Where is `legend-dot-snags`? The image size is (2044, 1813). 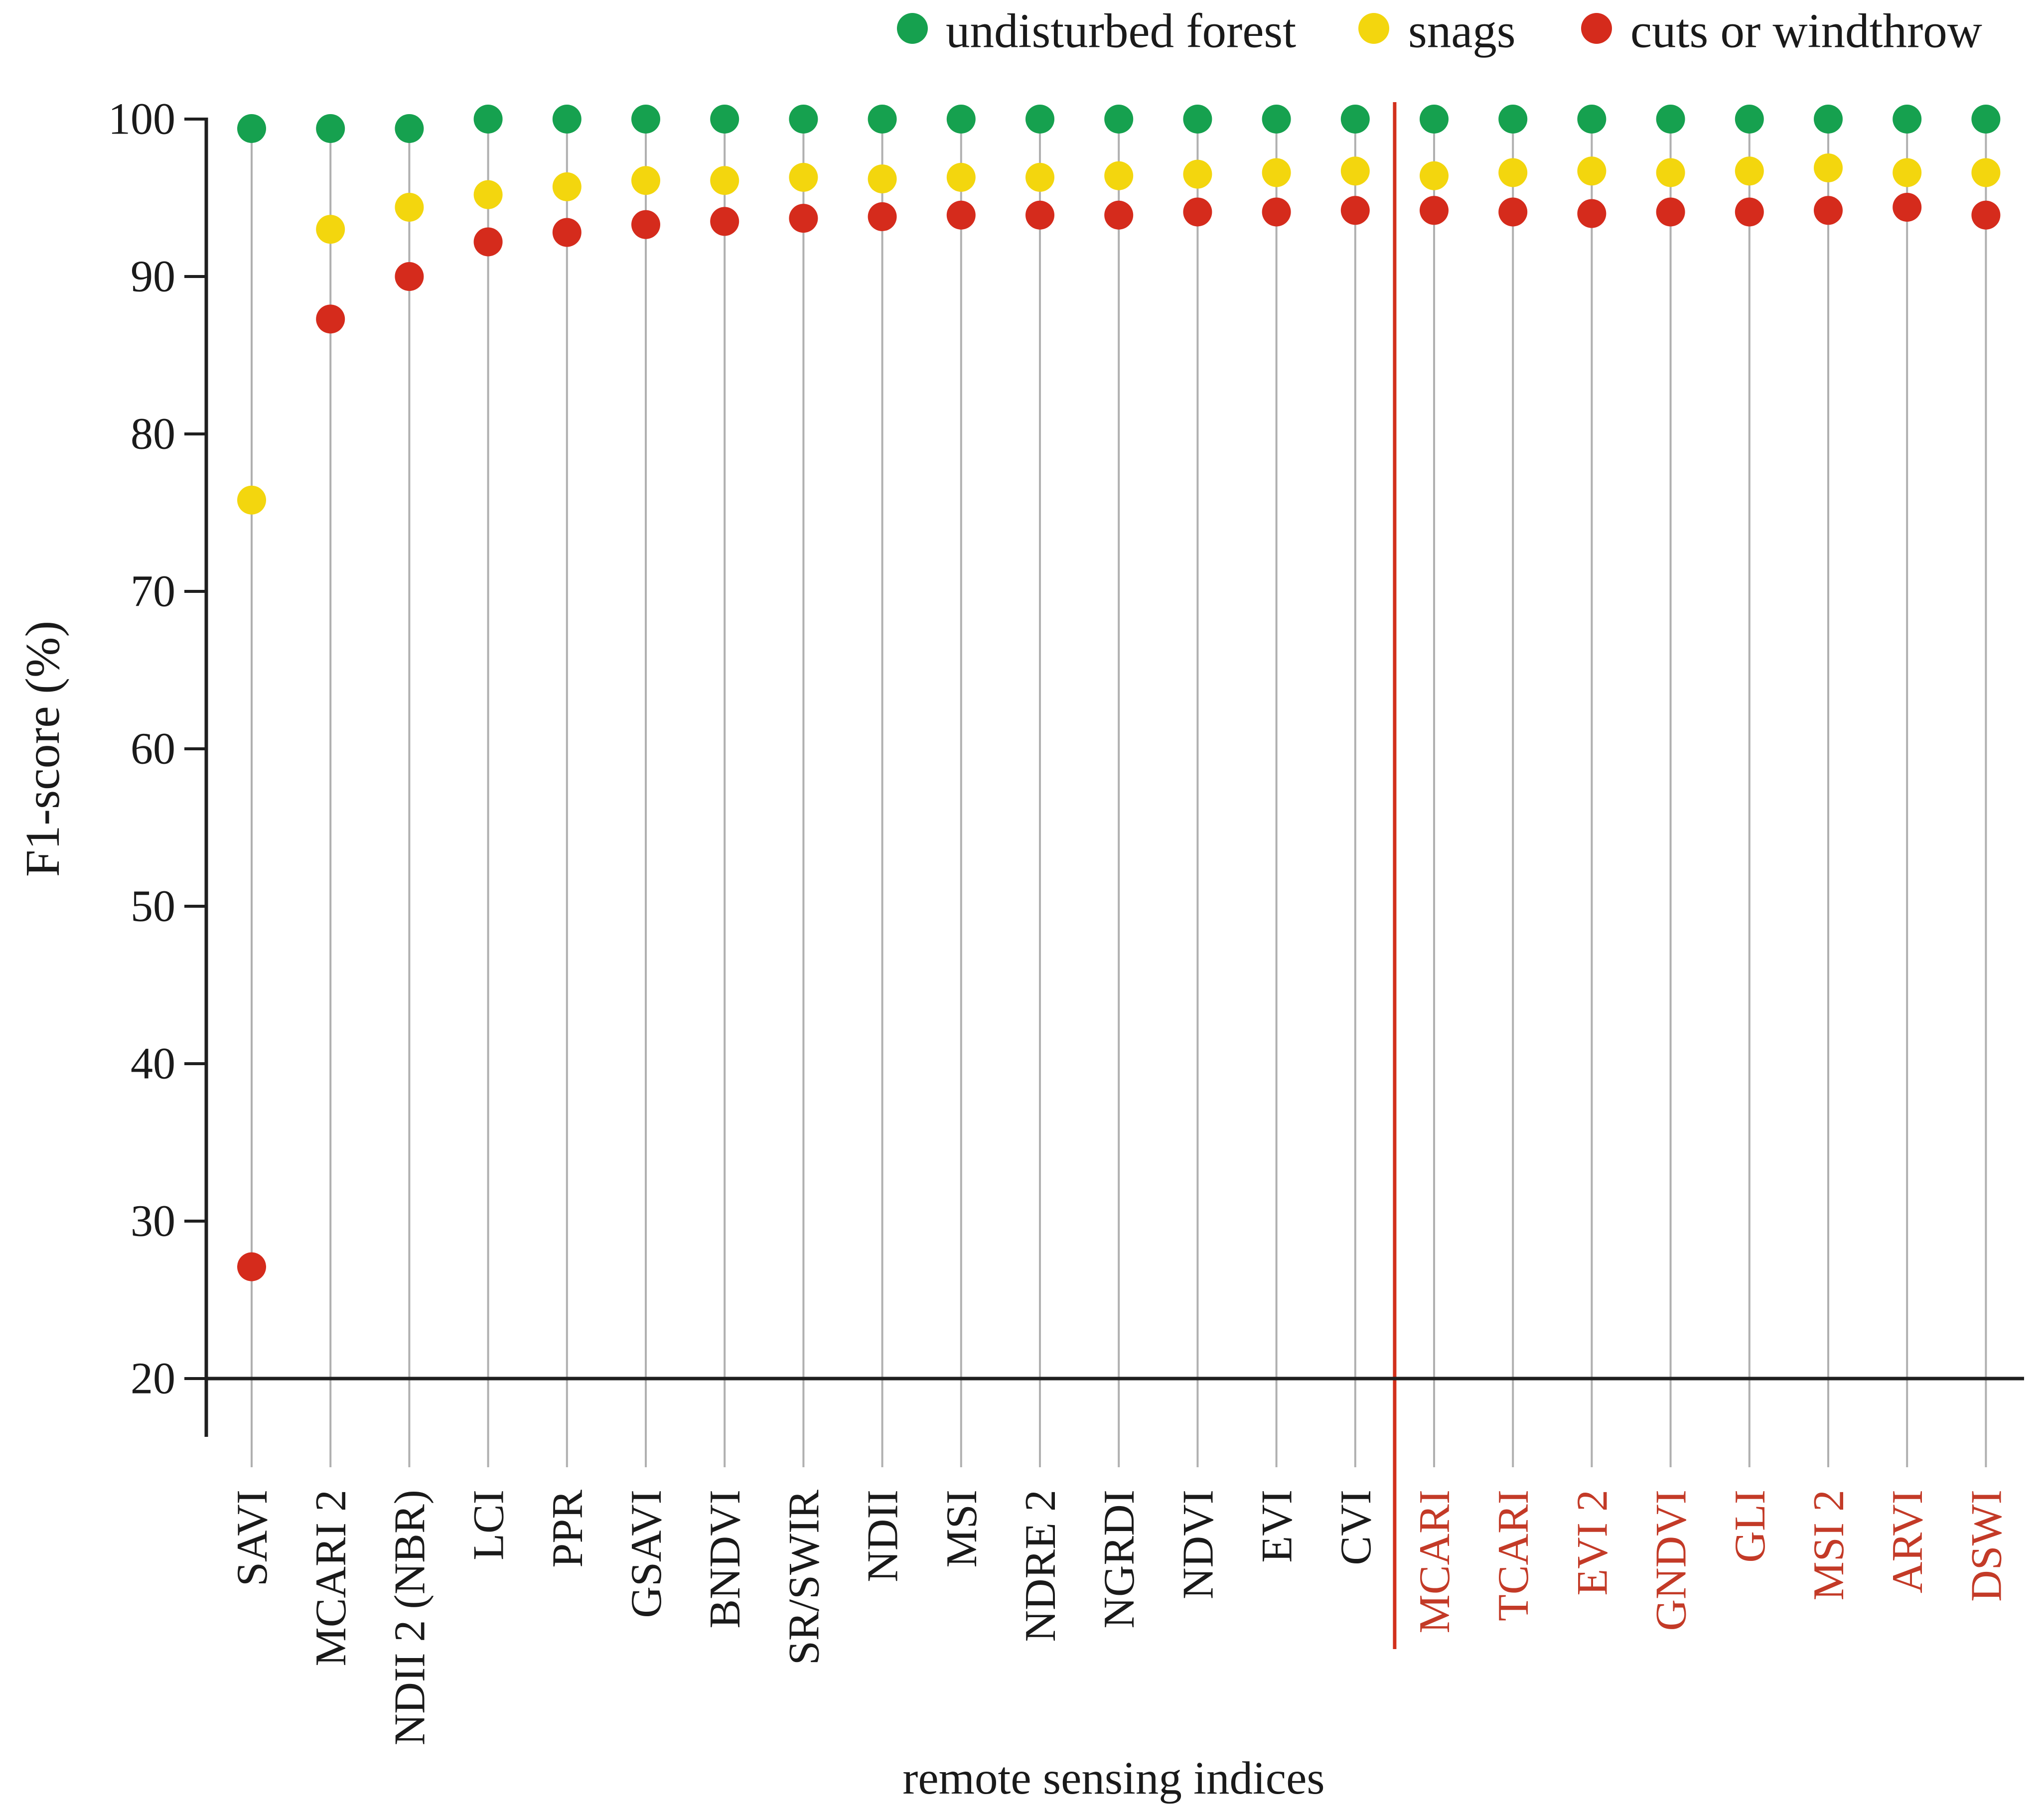 legend-dot-snags is located at coordinates (1373, 28).